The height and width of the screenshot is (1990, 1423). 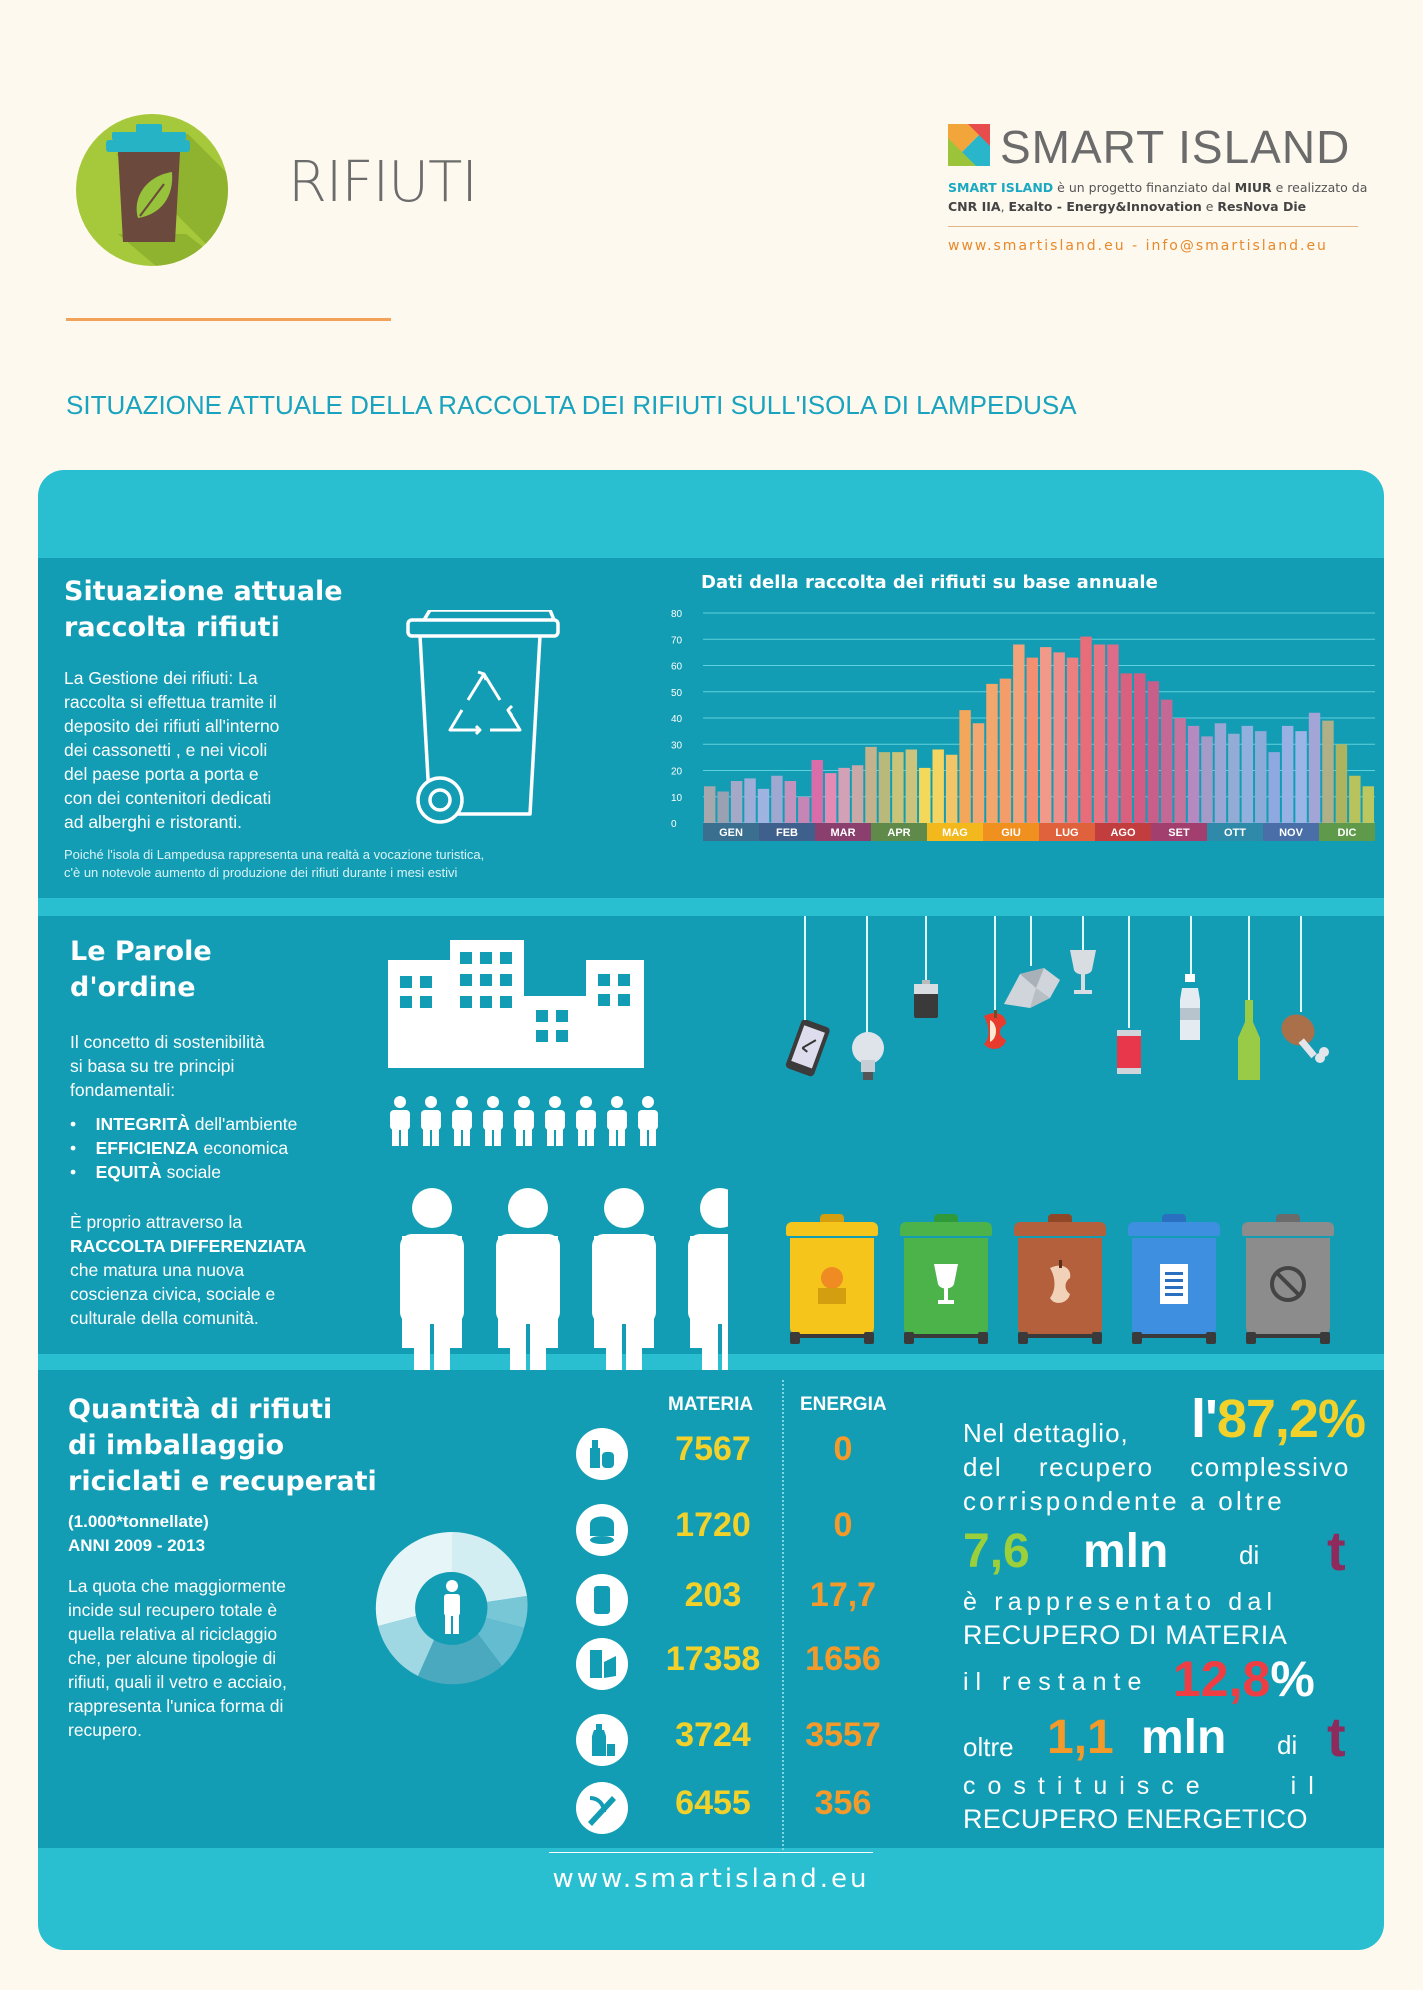 I want to click on brand-name: SMART ISLAND, so click(x=1175, y=147).